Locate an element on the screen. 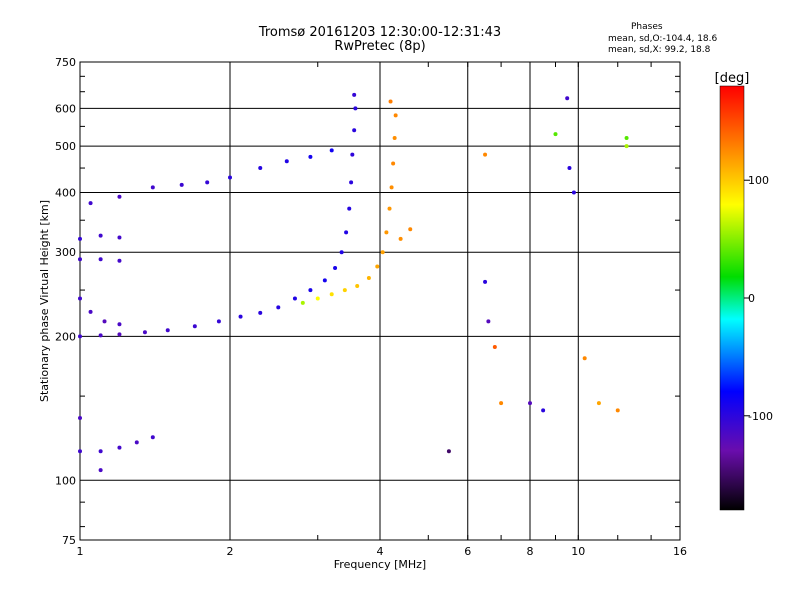 The width and height of the screenshot is (800, 600). phases-o-stats: mean, sd,O:-104.4, 18.6 is located at coordinates (663, 39).